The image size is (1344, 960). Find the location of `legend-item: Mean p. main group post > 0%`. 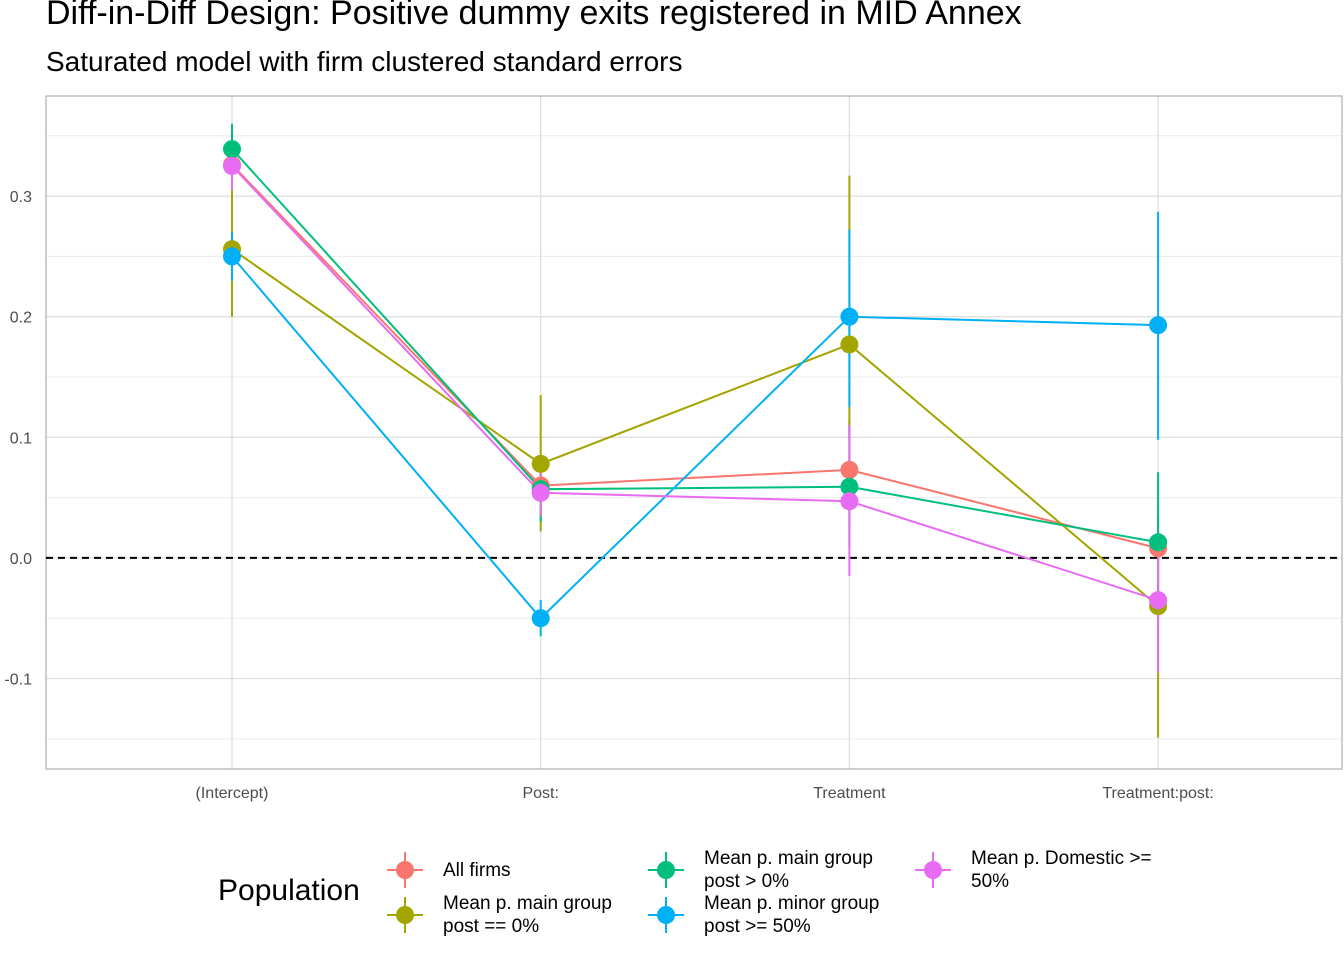

legend-item: Mean p. main group post > 0% is located at coordinates (759, 870).